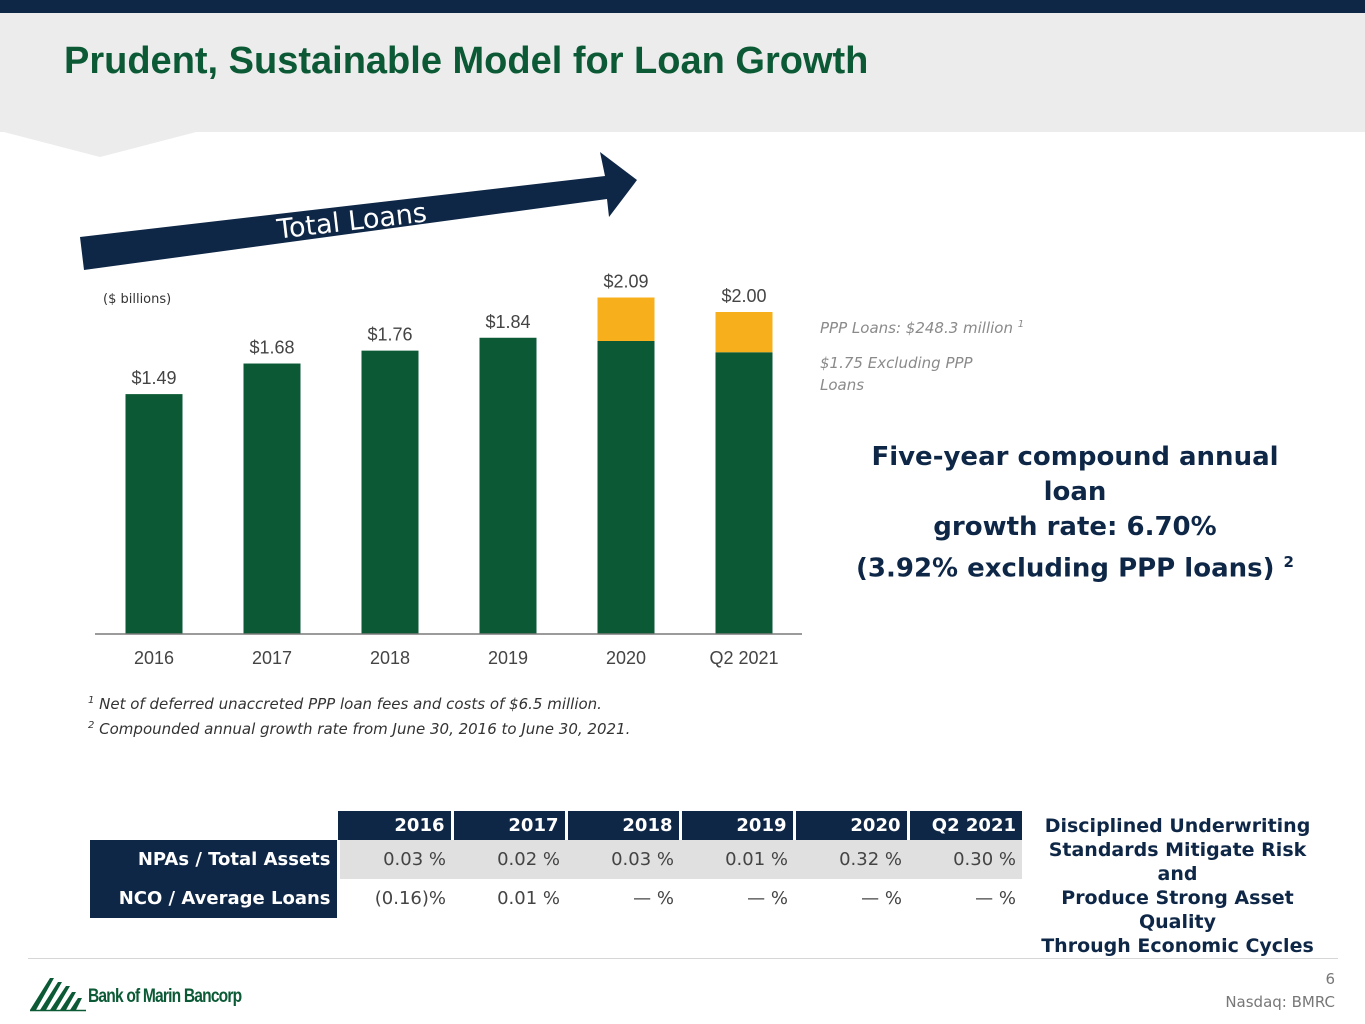 Image resolution: width=1365 pixels, height=1024 pixels. I want to click on caption-line4: Through Economic Cycles, so click(1177, 946).